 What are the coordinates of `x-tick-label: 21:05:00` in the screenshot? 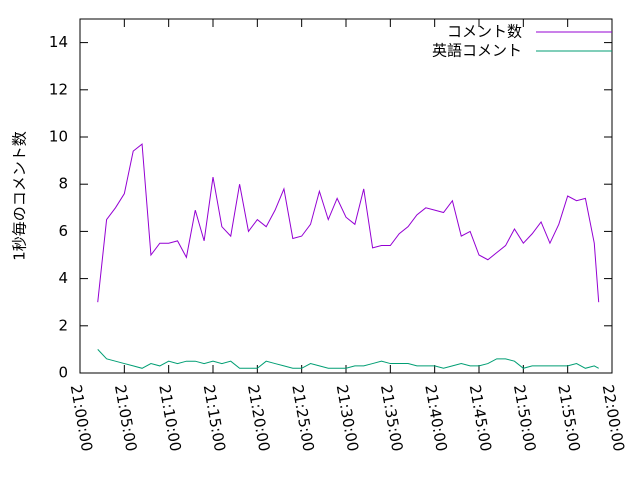 It's located at (125, 417).